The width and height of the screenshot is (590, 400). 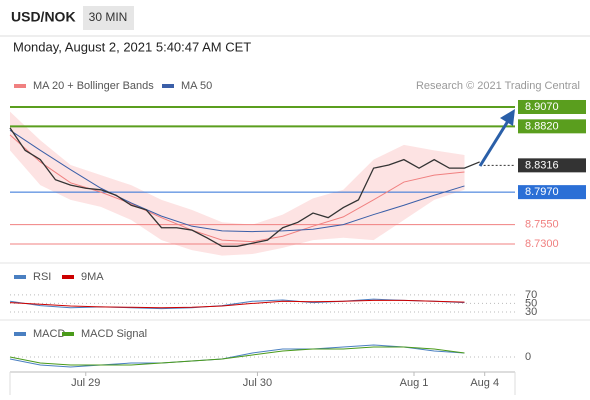 What do you see at coordinates (132, 46) in the screenshot?
I see `timestamp: Monday, August 2, 2021 5:40:47 AM CET` at bounding box center [132, 46].